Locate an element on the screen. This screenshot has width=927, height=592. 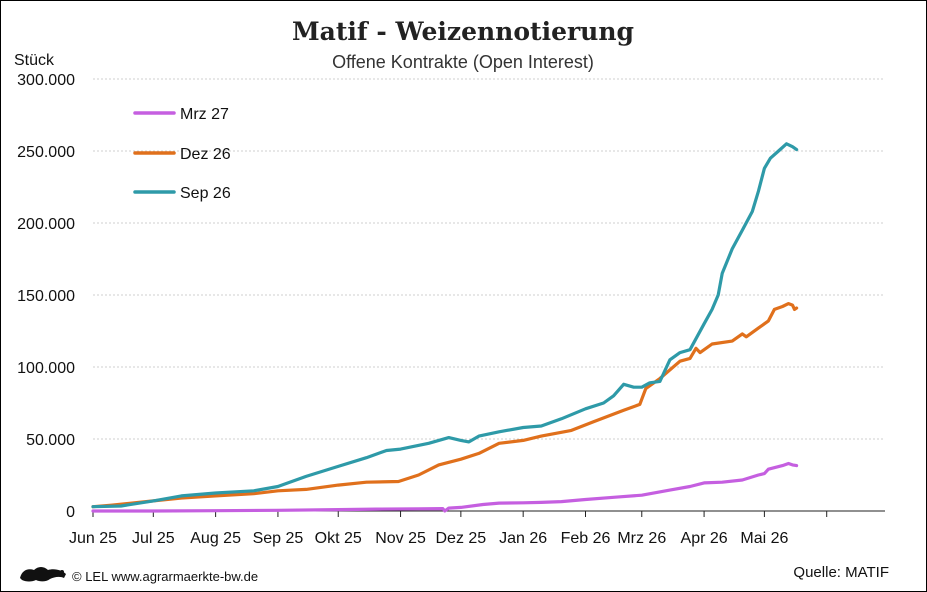
x-tick-label: Mrz 26 is located at coordinates (641, 538).